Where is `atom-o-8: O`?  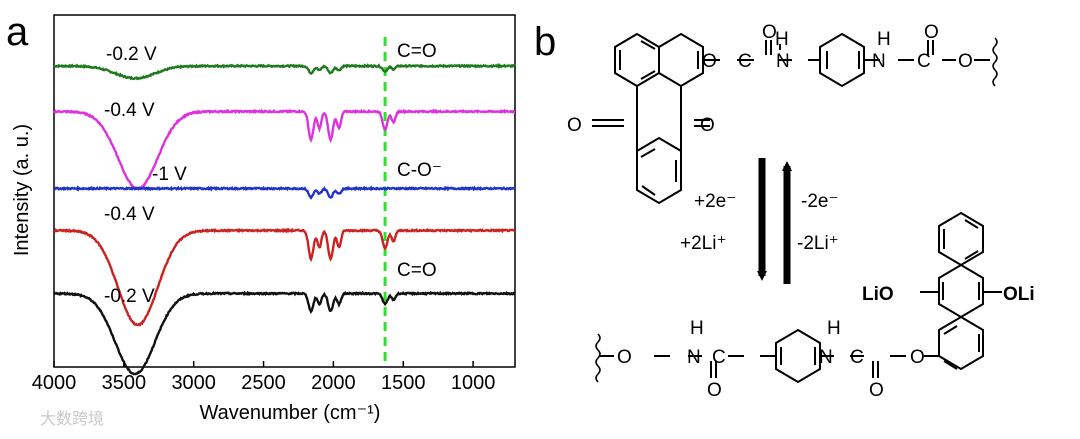
atom-o-8: O is located at coordinates (876, 390).